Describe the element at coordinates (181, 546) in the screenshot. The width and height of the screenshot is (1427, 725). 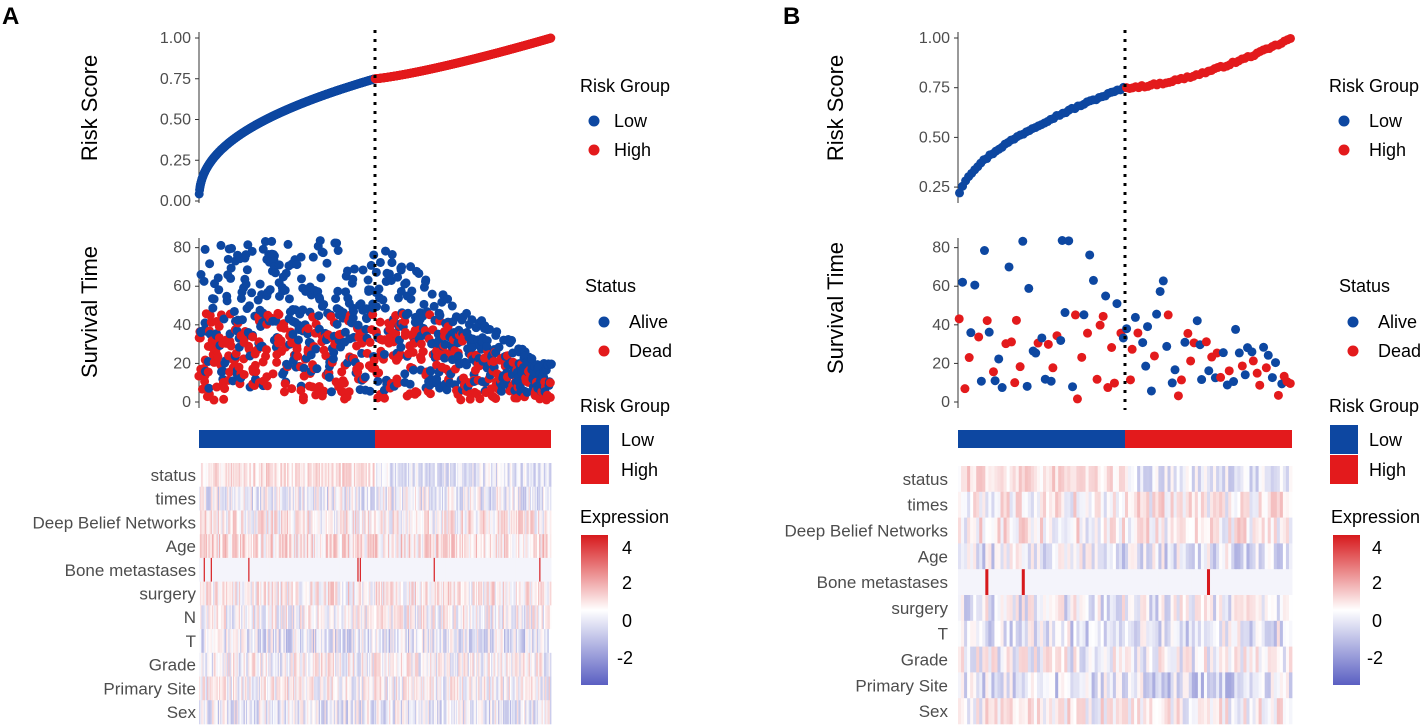
I see `heatmap-row-label: Age` at that location.